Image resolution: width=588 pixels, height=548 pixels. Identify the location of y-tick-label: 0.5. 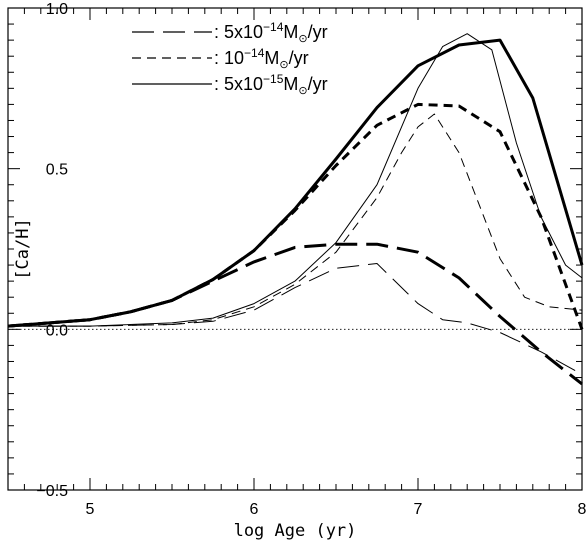
(57, 170).